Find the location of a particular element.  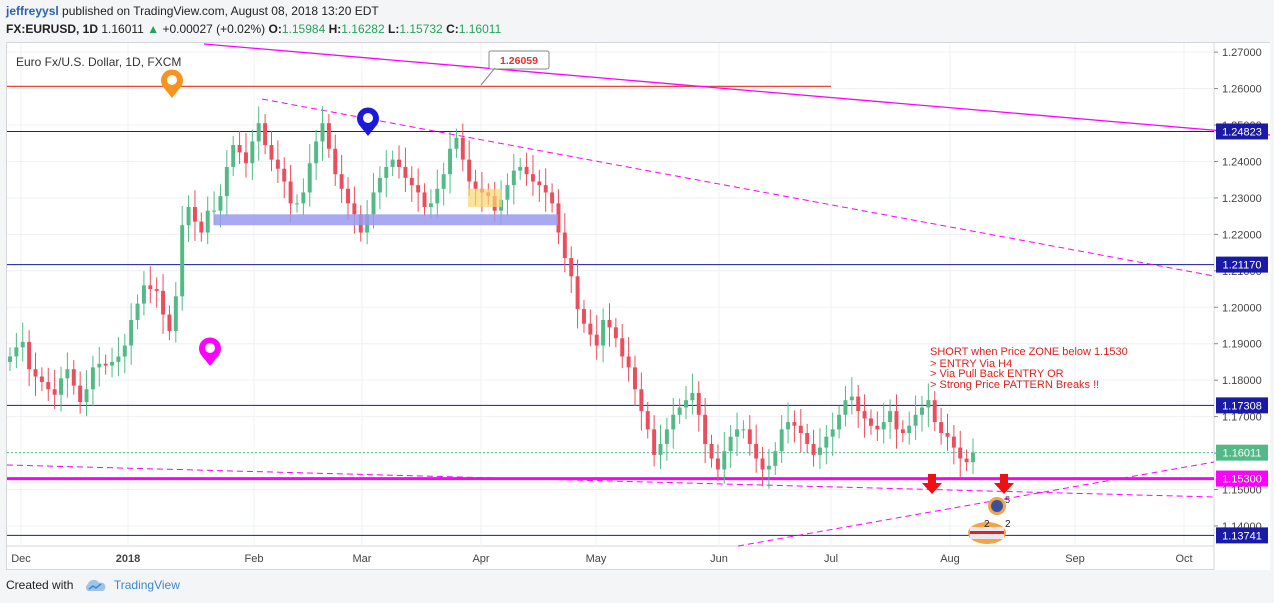

price-label-text: 1.17308 is located at coordinates (1242, 406).